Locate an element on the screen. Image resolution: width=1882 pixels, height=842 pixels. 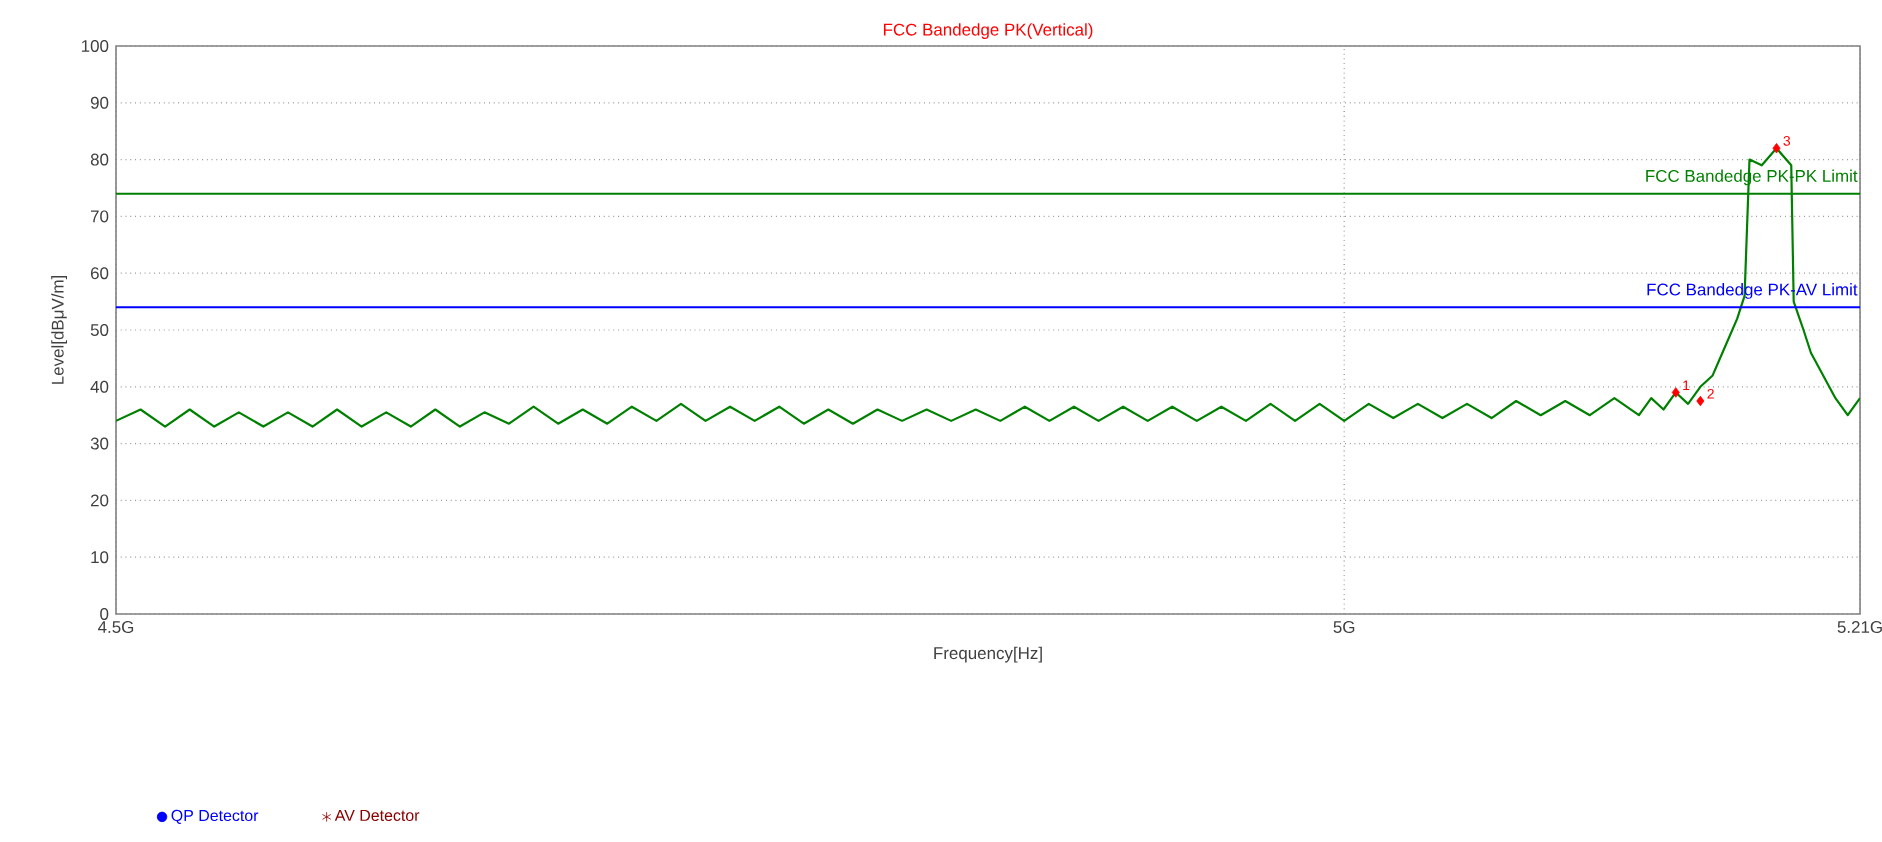
x-tick-label: 5.21G is located at coordinates (1859, 627).